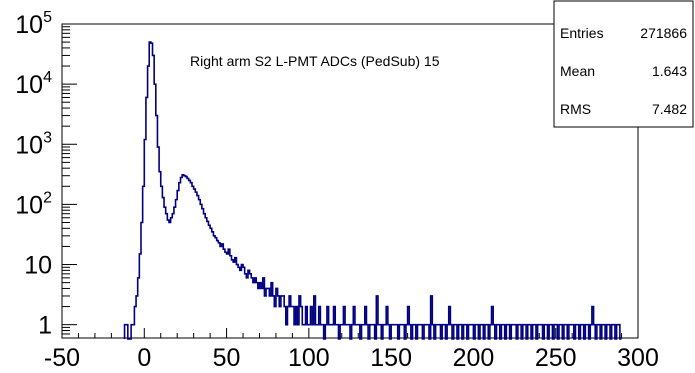 The height and width of the screenshot is (373, 695). I want to click on histogram-title: Right arm S2 L-PMT ADCs (PedSub) 15, so click(315, 61).